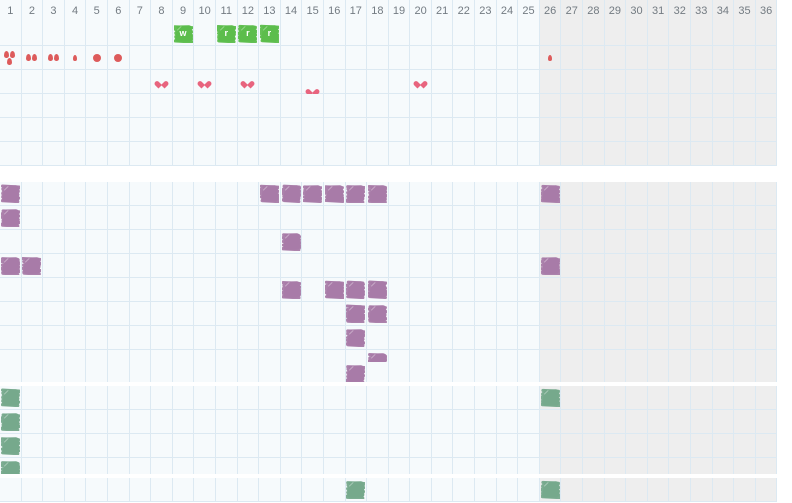  I want to click on day-header-7: 7, so click(140, 11).